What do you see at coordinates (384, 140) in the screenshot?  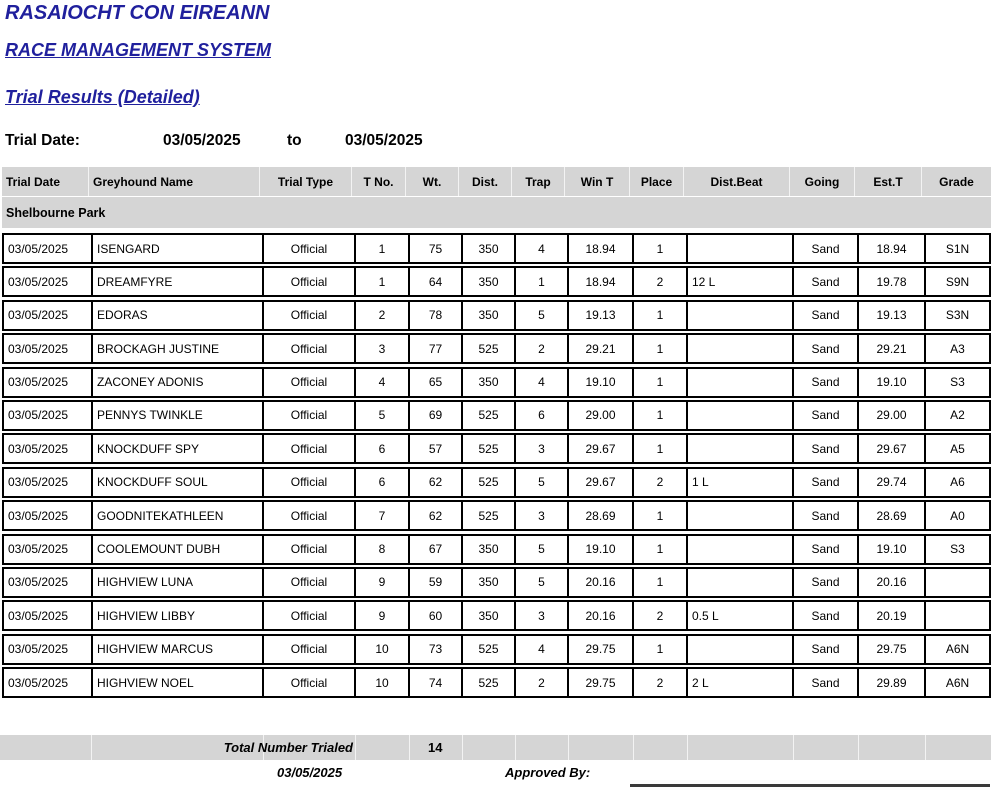 I see `trial-date-to: 03/05/2025` at bounding box center [384, 140].